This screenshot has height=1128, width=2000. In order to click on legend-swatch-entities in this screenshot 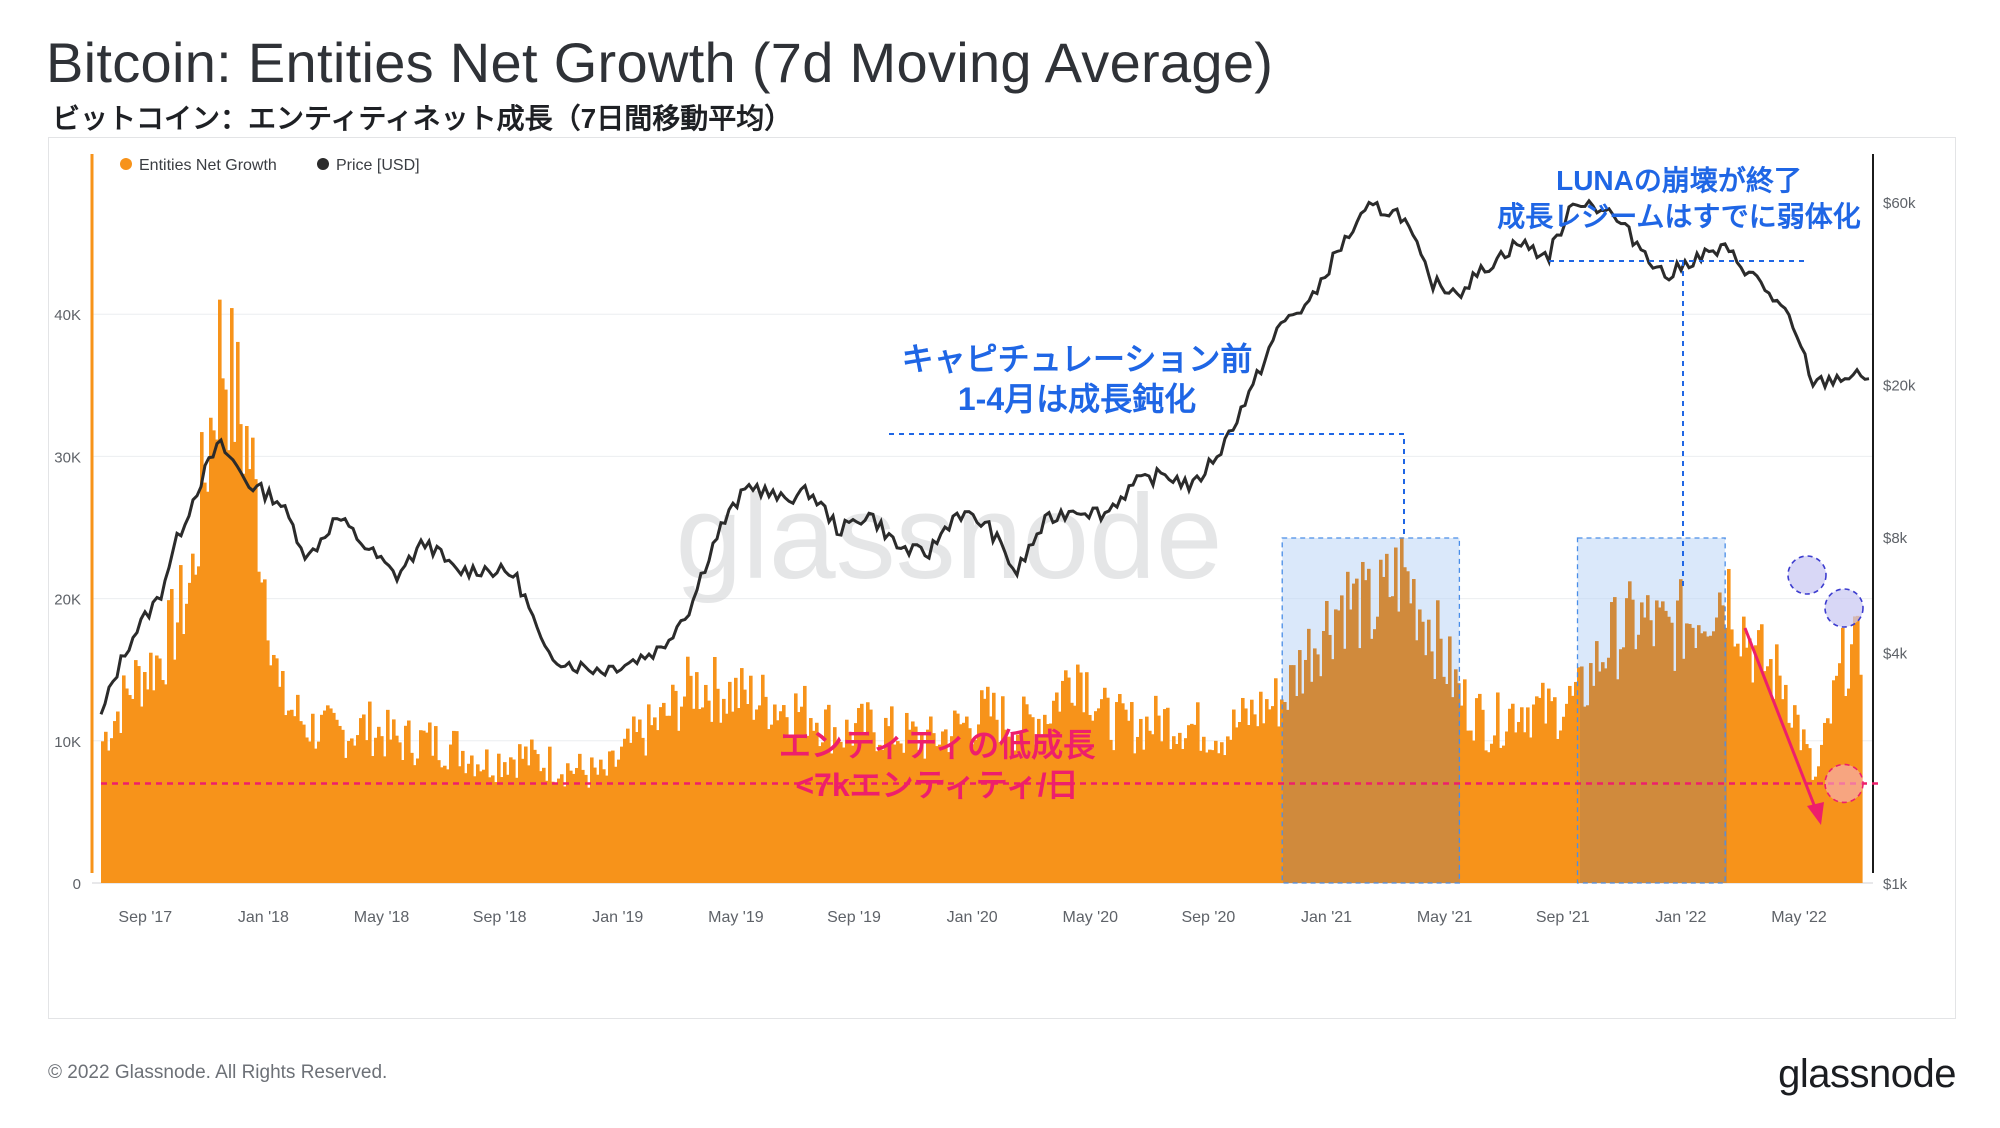, I will do `click(126, 164)`.